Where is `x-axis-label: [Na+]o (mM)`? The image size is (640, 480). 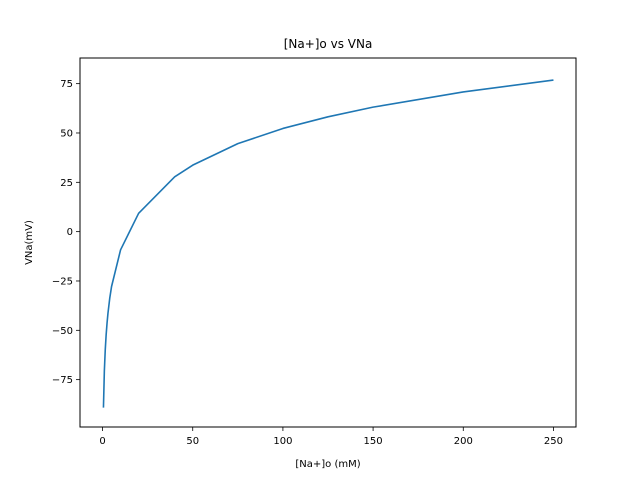 x-axis-label: [Na+]o (mM) is located at coordinates (327, 464).